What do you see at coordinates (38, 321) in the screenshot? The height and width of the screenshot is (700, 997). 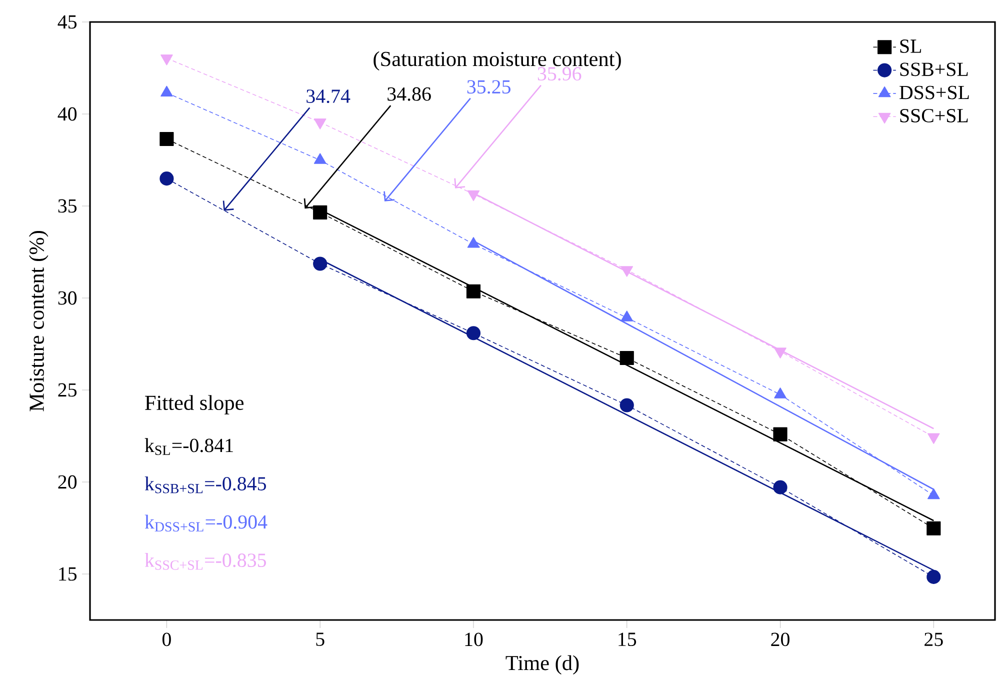 I see `y-axis-title: Moisture content (%)` at bounding box center [38, 321].